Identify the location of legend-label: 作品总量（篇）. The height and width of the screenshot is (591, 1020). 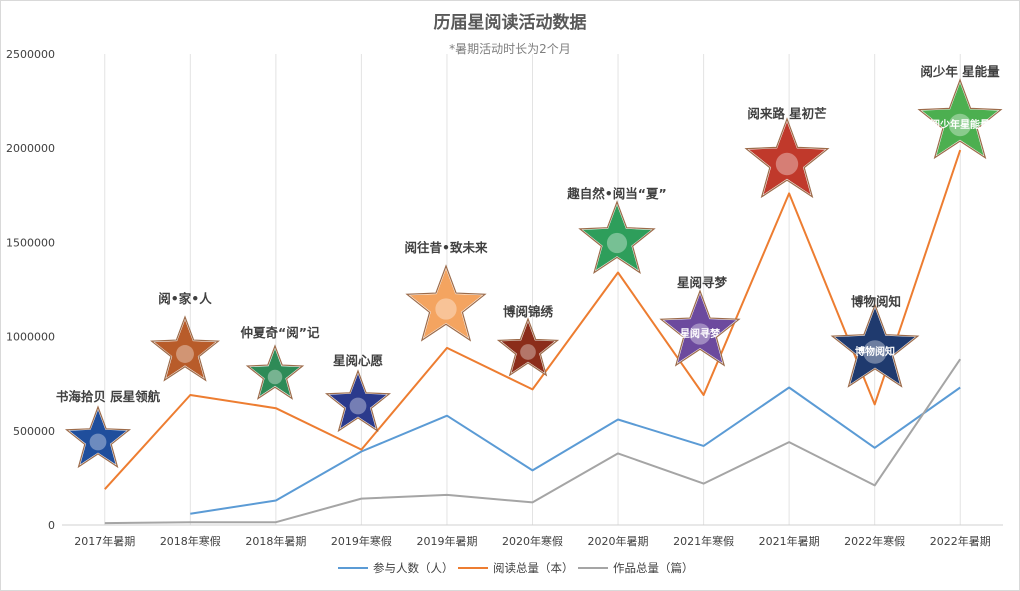
(653, 568).